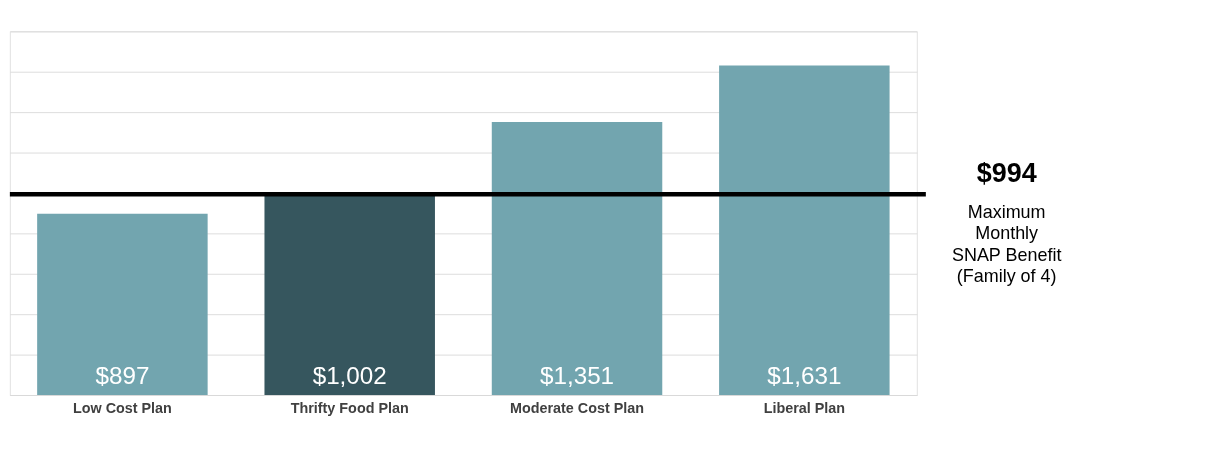 The width and height of the screenshot is (1215, 461). I want to click on data-label: $1,002, so click(349, 376).